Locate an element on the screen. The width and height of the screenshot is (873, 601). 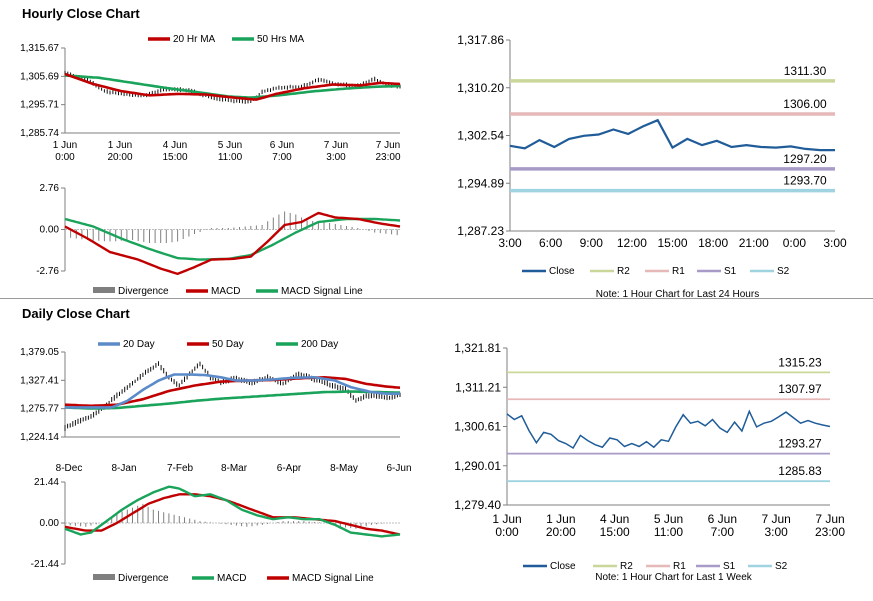
y-tick-label: 1,327.41 is located at coordinates (39, 380).